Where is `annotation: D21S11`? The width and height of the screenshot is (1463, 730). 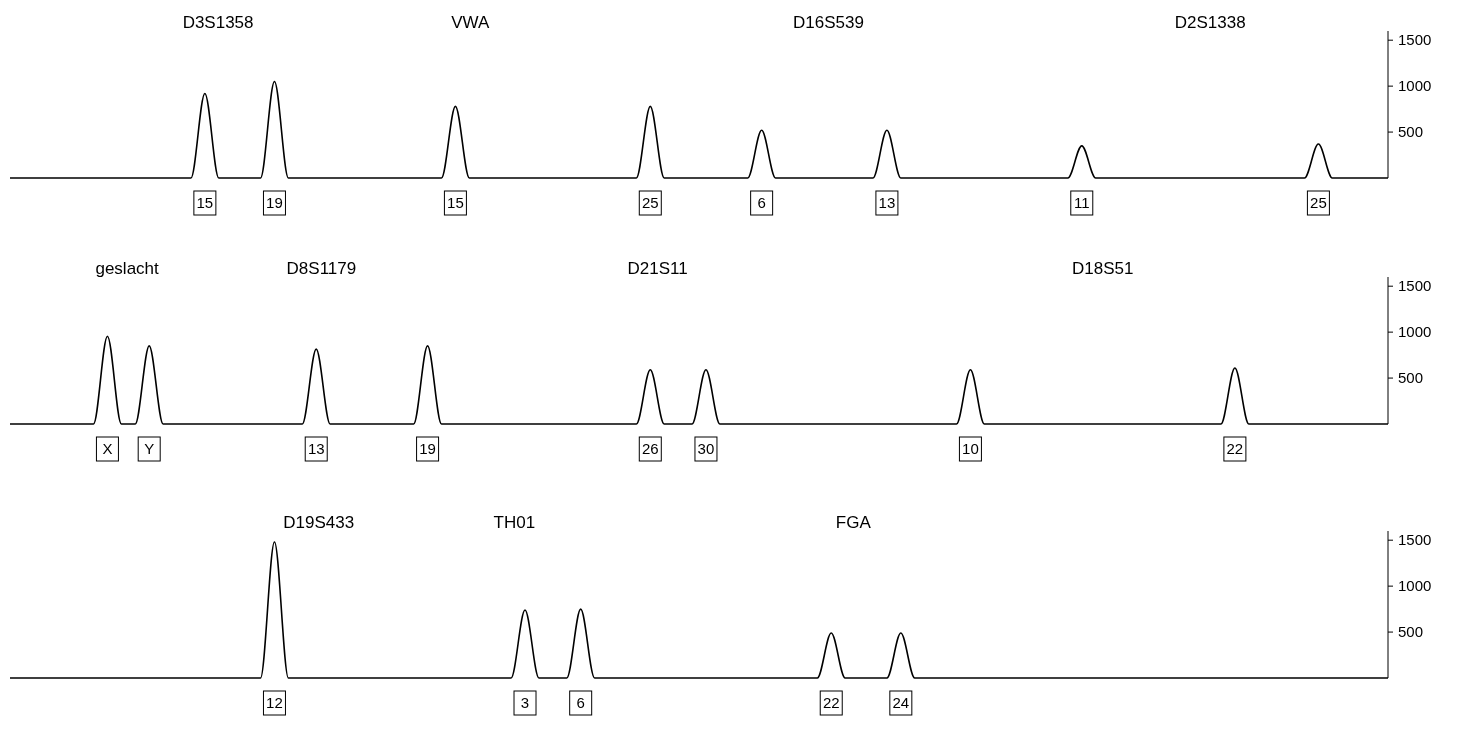 annotation: D21S11 is located at coordinates (657, 268).